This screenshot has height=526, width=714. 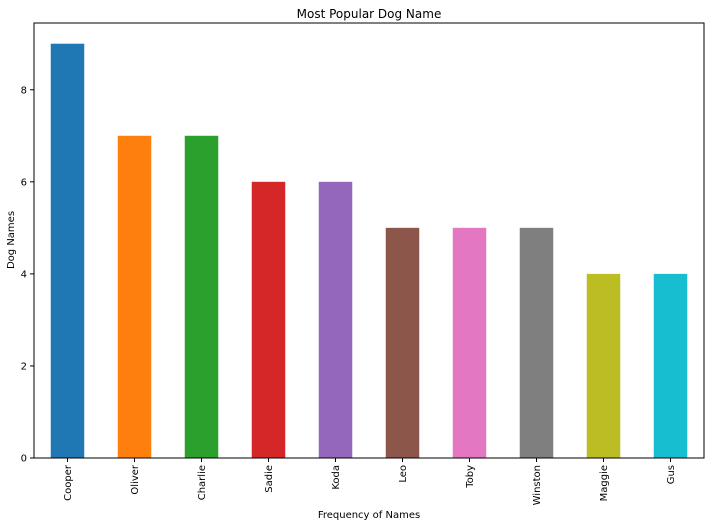 I want to click on bar-koda, so click(x=335, y=319).